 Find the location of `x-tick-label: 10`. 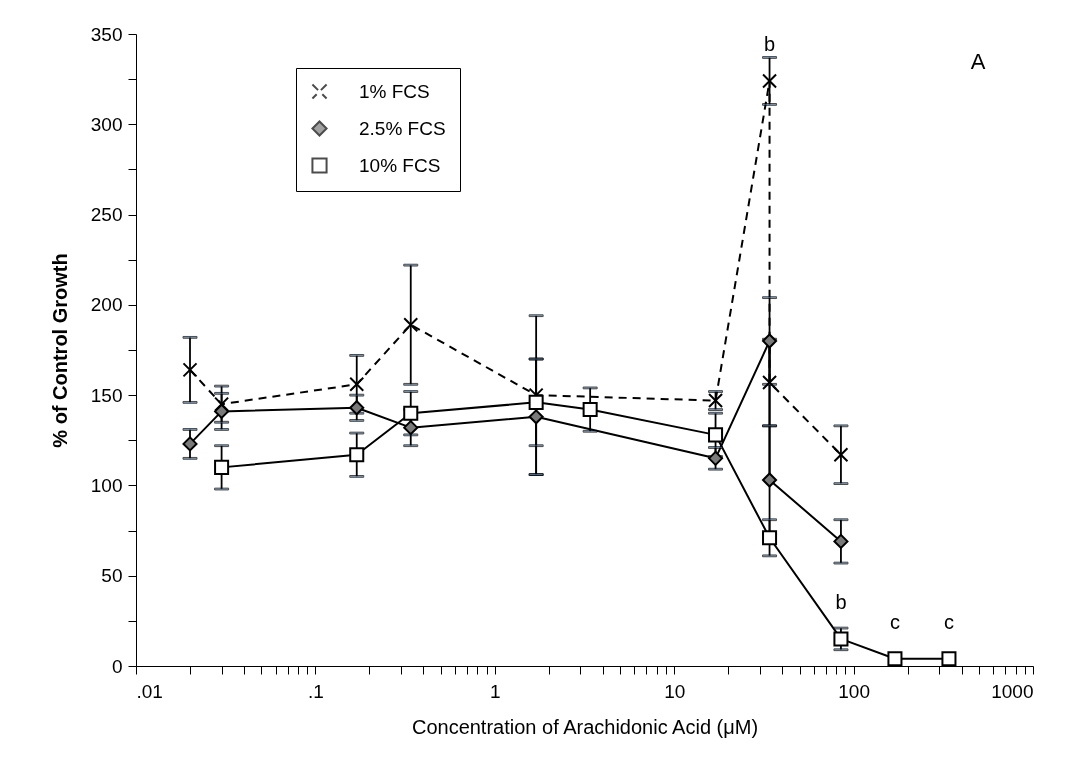

x-tick-label: 10 is located at coordinates (675, 691).